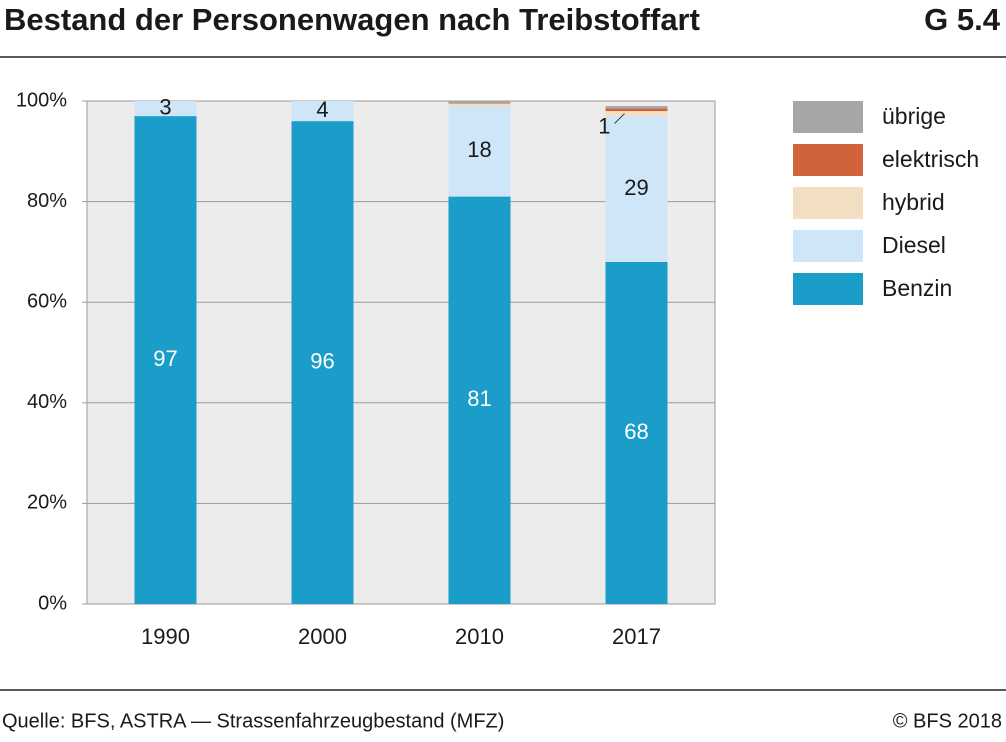  What do you see at coordinates (47, 503) in the screenshot?
I see `y-tick-label: 20%` at bounding box center [47, 503].